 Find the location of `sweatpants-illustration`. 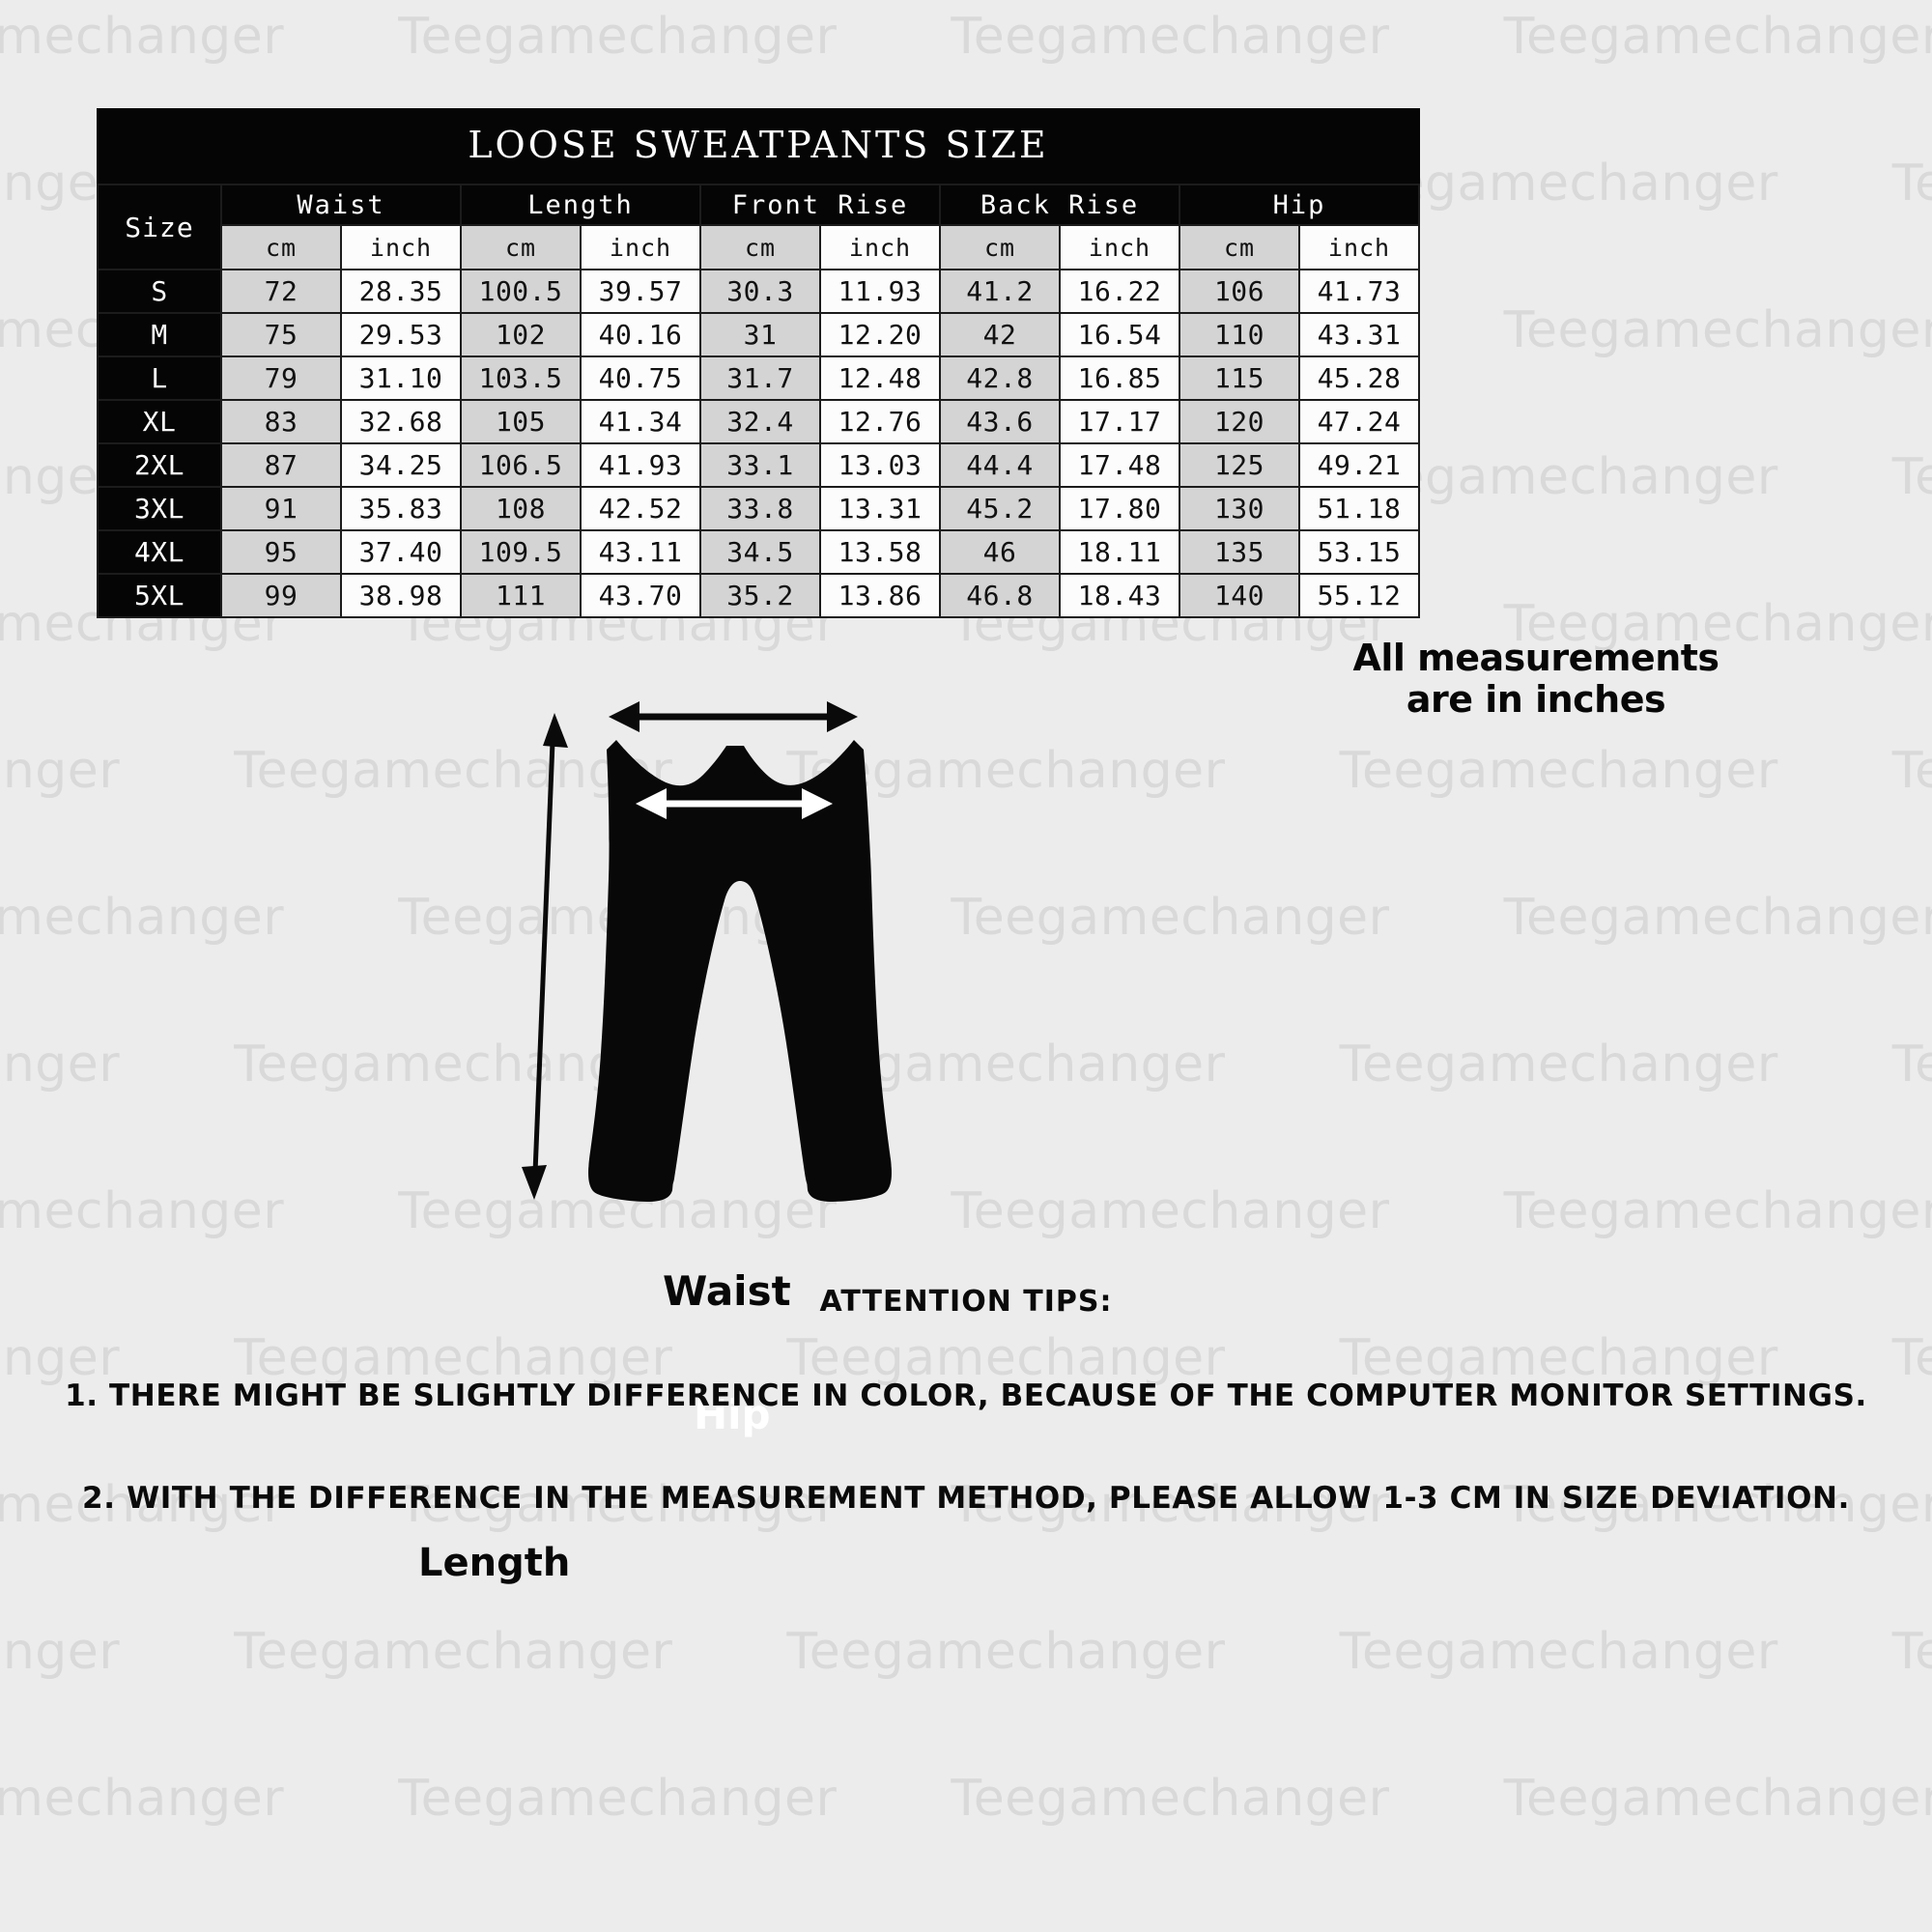

sweatpants-illustration is located at coordinates (707, 951).